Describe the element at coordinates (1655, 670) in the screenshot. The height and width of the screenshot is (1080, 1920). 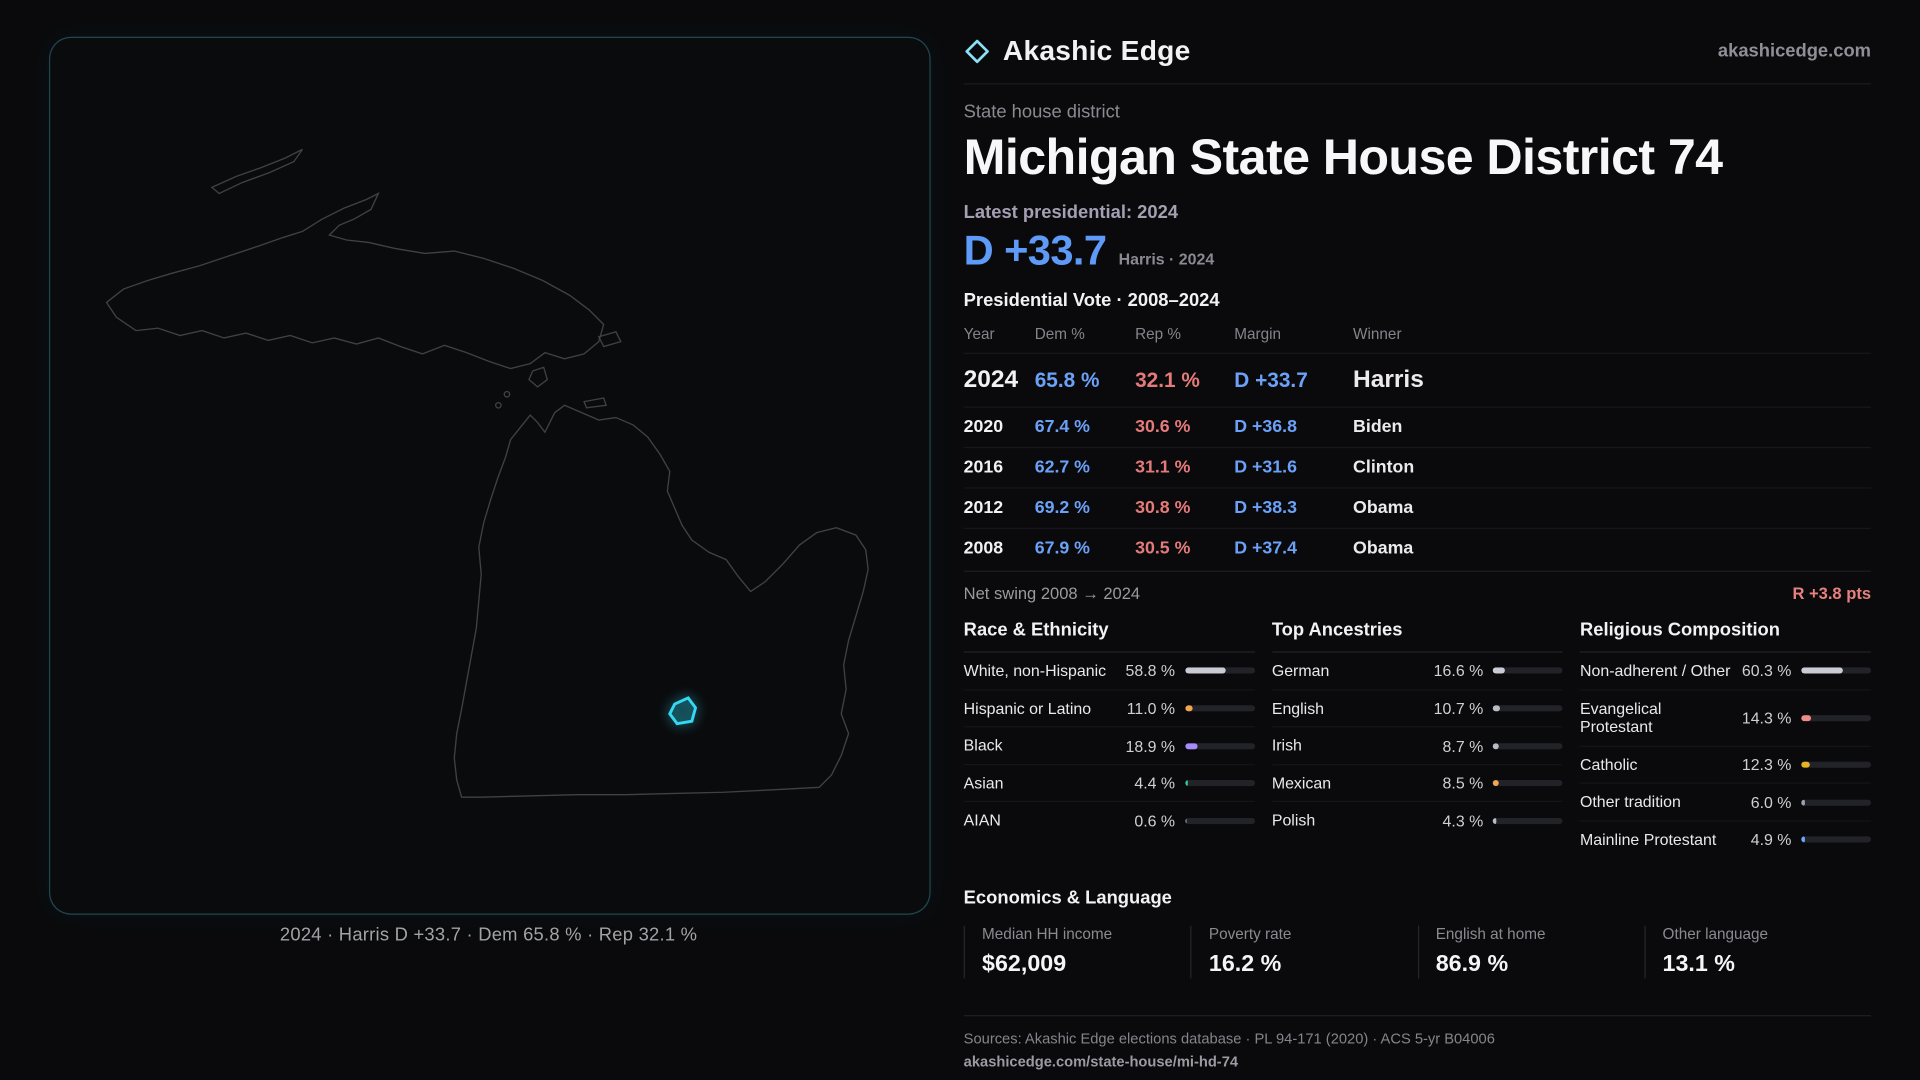
I see `demo-label: Non-adherent / Other` at that location.